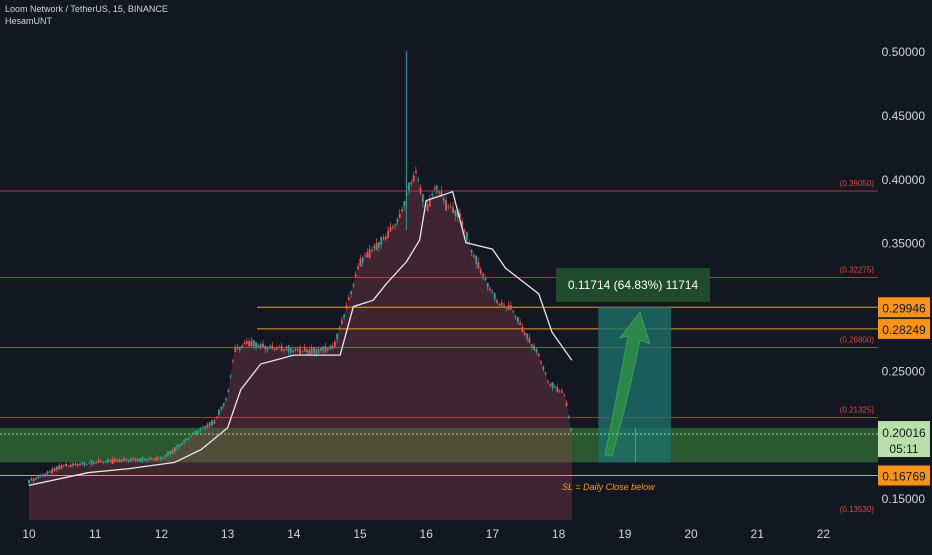  Describe the element at coordinates (691, 534) in the screenshot. I see `x-tick-label: 20` at that location.